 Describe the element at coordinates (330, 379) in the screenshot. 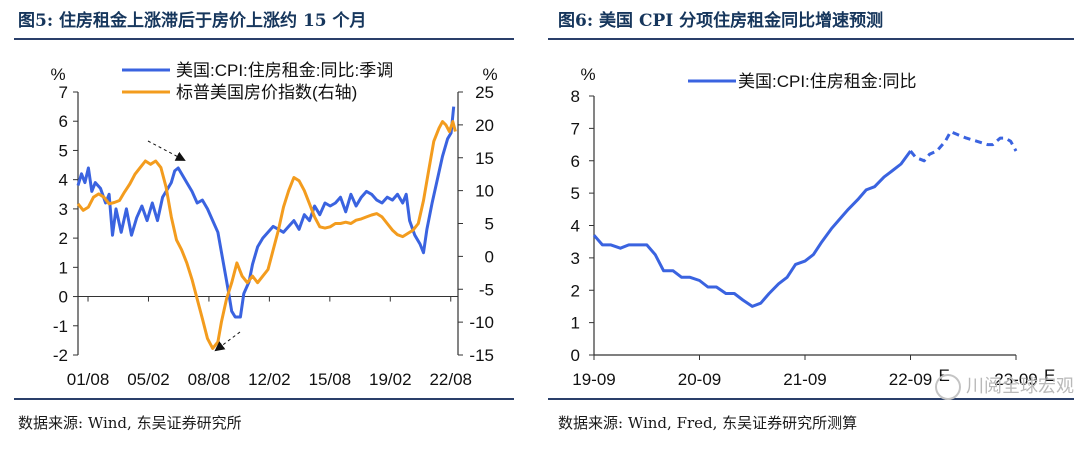

I see `x-tick-label: 15/08` at that location.